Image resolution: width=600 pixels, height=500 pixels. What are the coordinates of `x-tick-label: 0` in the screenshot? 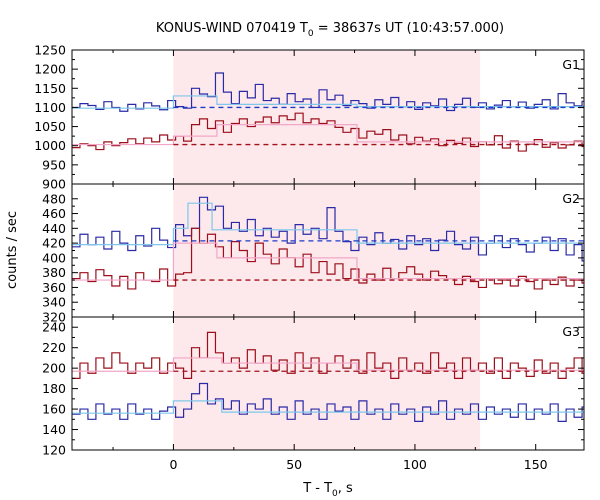 It's located at (173, 464).